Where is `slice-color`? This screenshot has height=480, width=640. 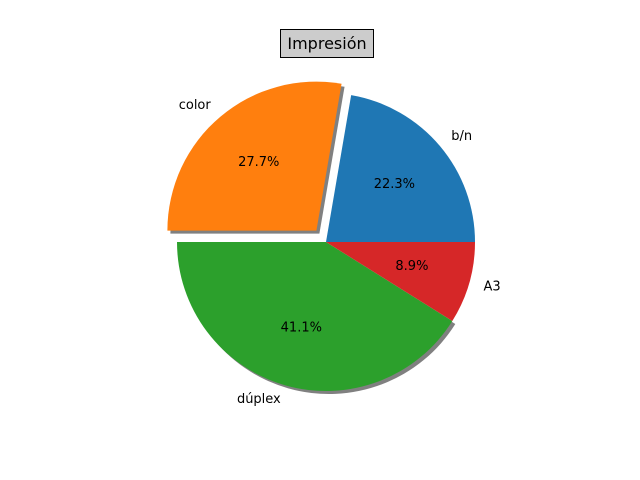
slice-color is located at coordinates (254, 156).